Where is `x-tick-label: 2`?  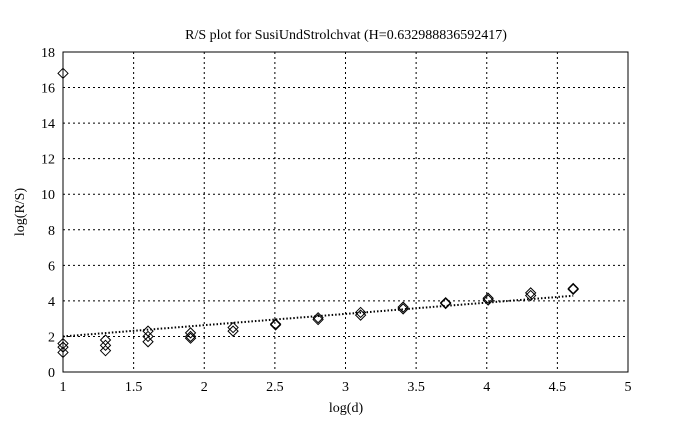 x-tick-label: 2 is located at coordinates (204, 387).